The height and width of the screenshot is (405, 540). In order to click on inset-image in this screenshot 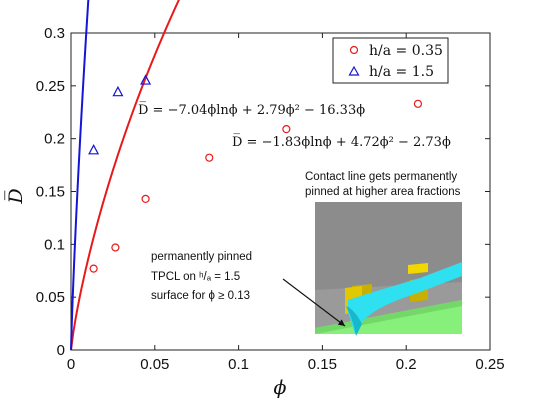, I will do `click(388, 269)`.